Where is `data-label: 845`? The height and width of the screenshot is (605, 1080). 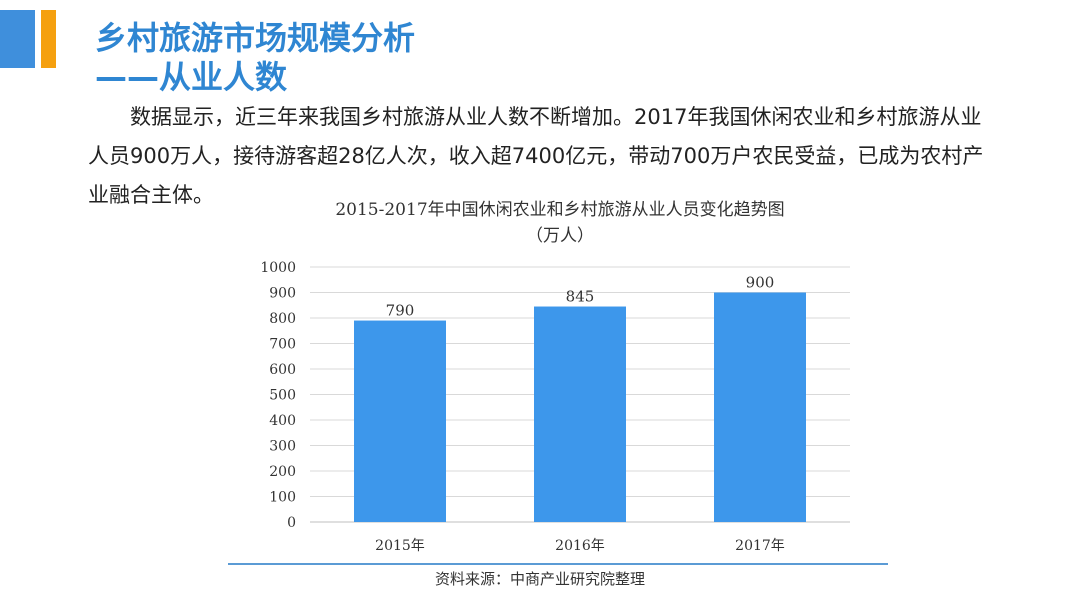
data-label: 845 is located at coordinates (580, 297).